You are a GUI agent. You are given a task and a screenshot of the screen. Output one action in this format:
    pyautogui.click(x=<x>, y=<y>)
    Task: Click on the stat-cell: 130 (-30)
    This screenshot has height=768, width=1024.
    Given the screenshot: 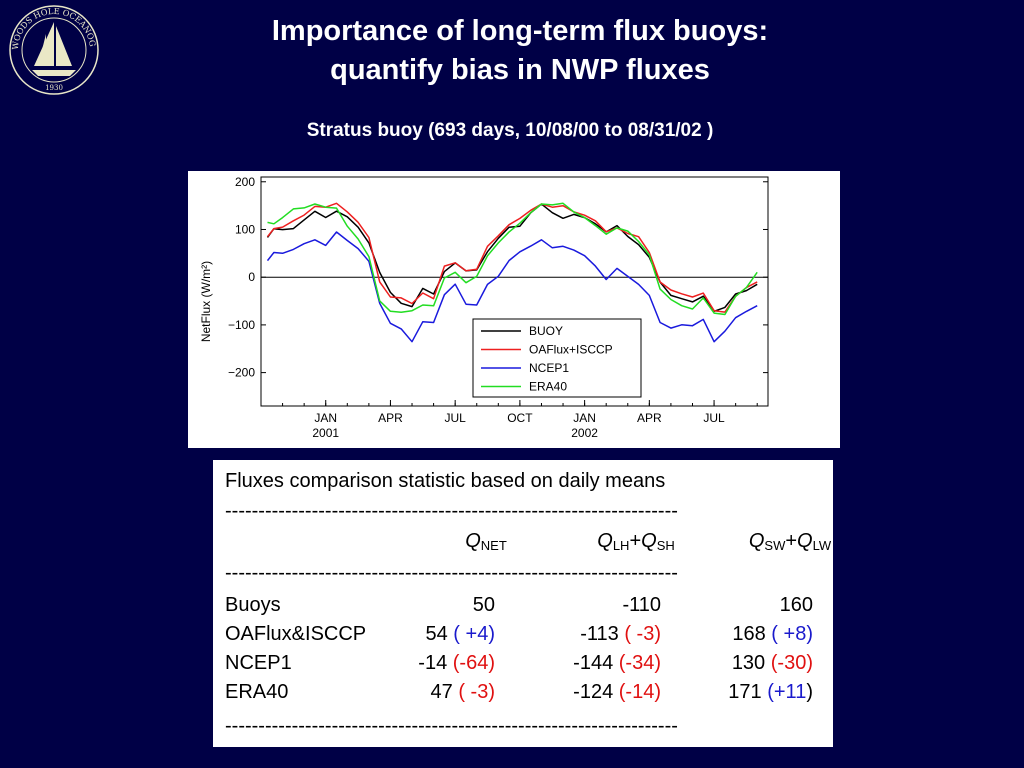 What is the action you would take?
    pyautogui.click(x=772, y=663)
    